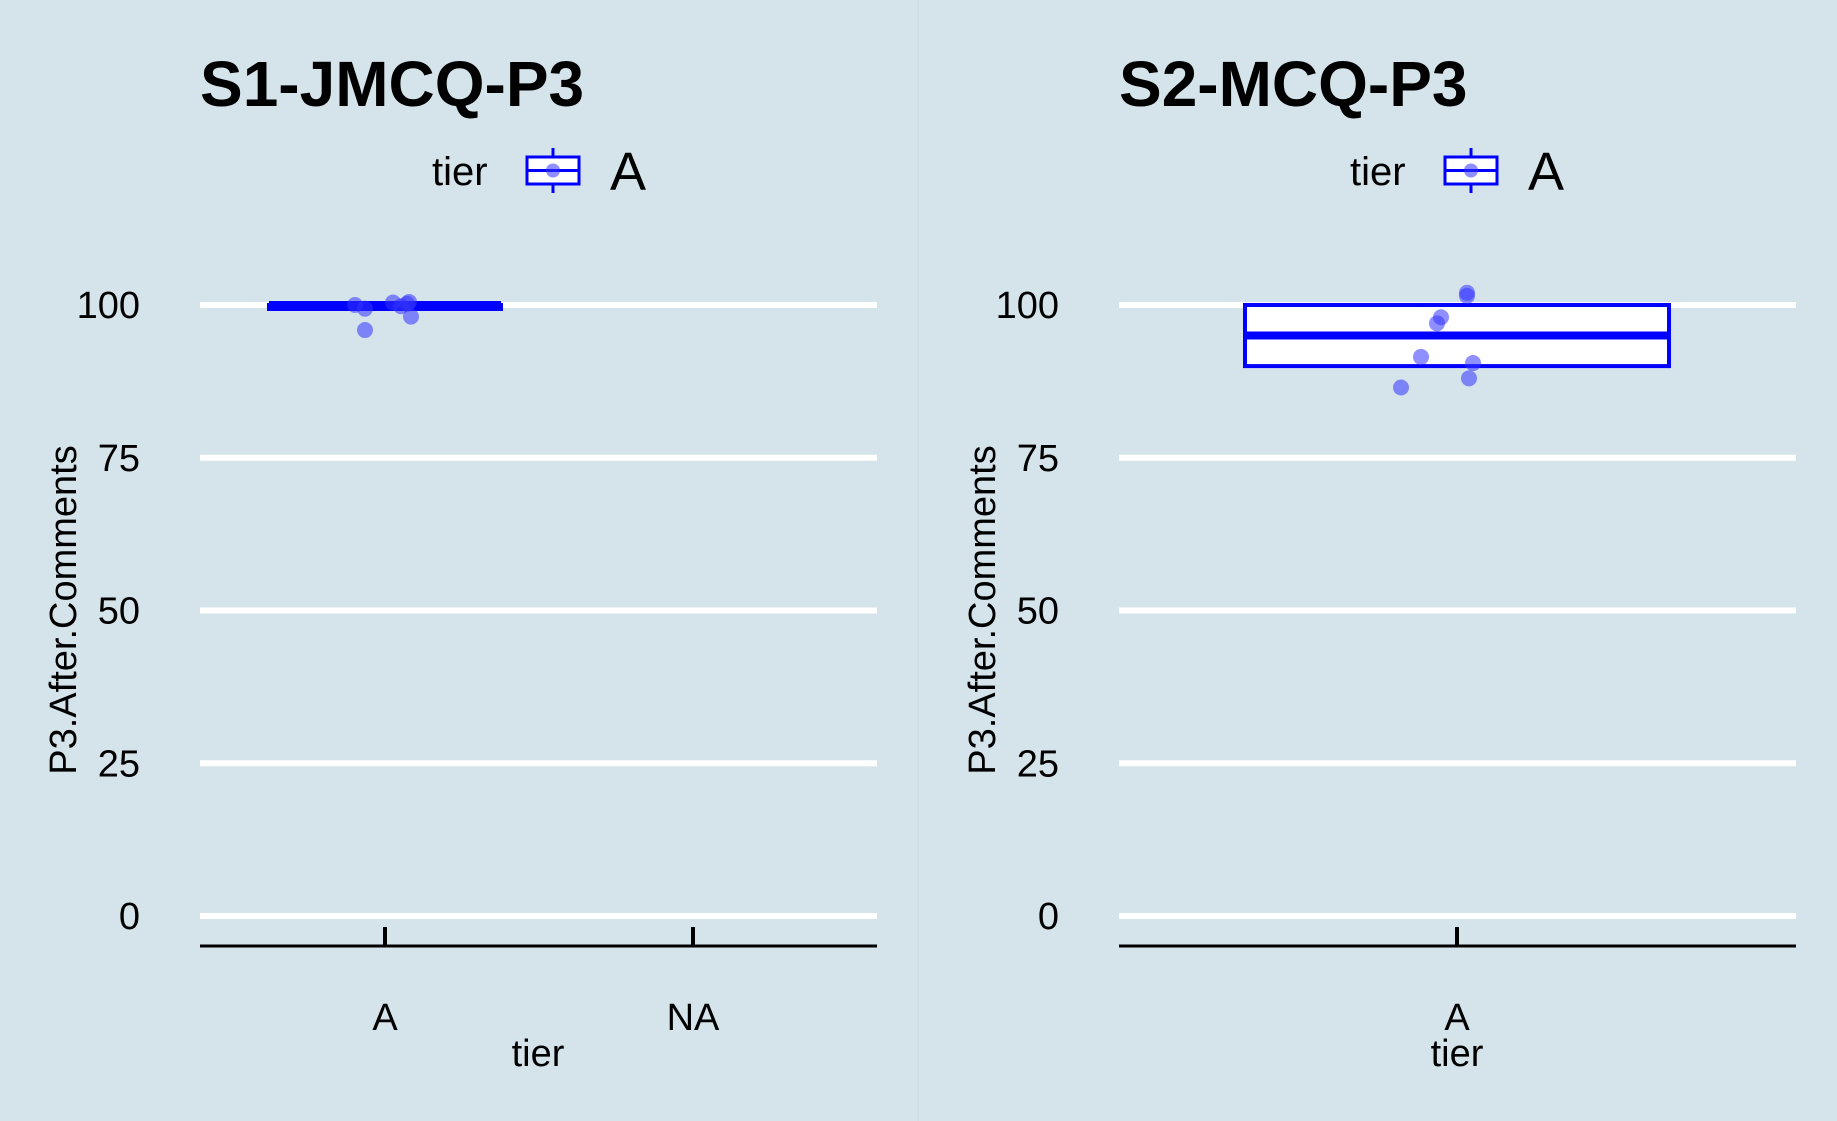  What do you see at coordinates (1293, 84) in the screenshot?
I see `panel-2-title: S2-MCQ-P3` at bounding box center [1293, 84].